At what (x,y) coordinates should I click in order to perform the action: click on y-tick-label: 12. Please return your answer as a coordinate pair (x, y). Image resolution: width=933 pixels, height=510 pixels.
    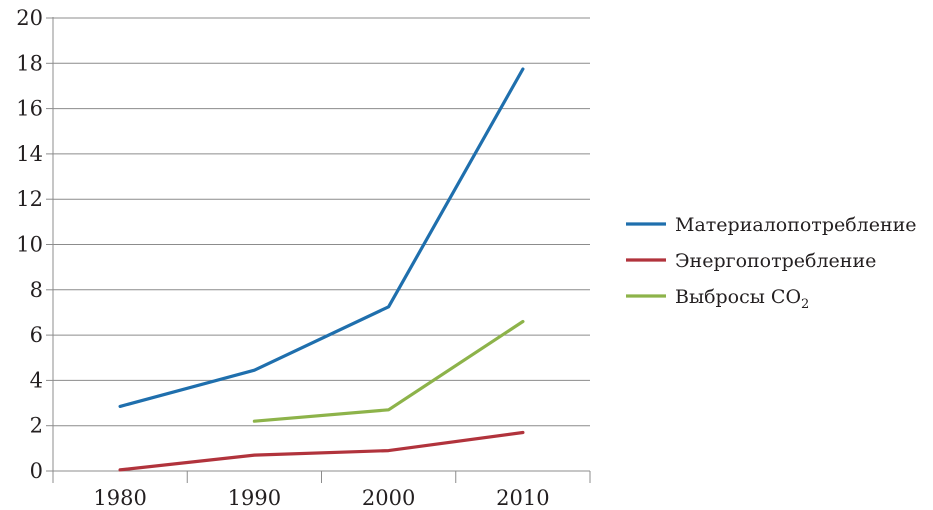
    Looking at the image, I should click on (29, 199).